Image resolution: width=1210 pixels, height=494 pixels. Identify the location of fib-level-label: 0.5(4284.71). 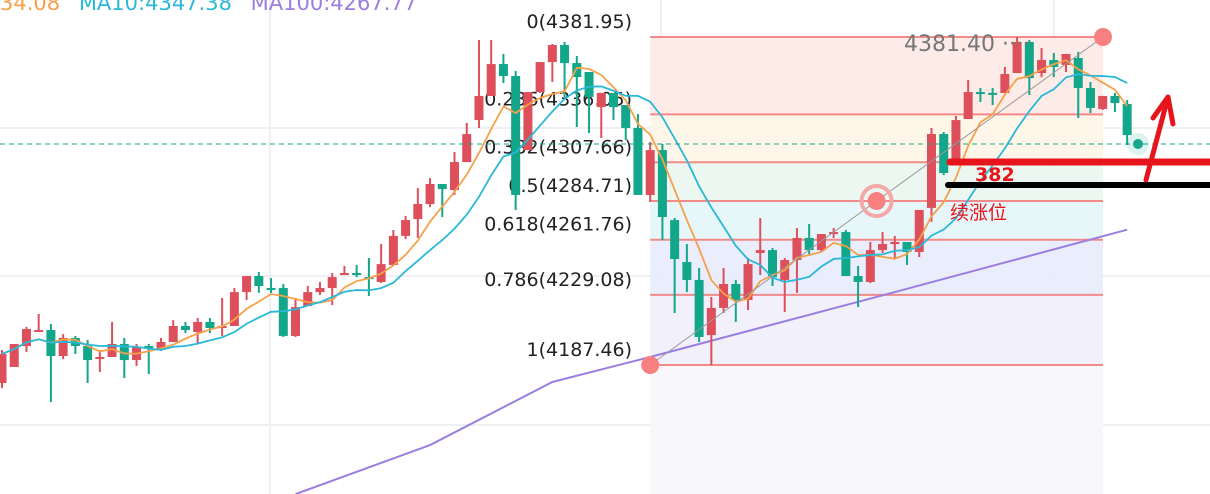
(570, 186).